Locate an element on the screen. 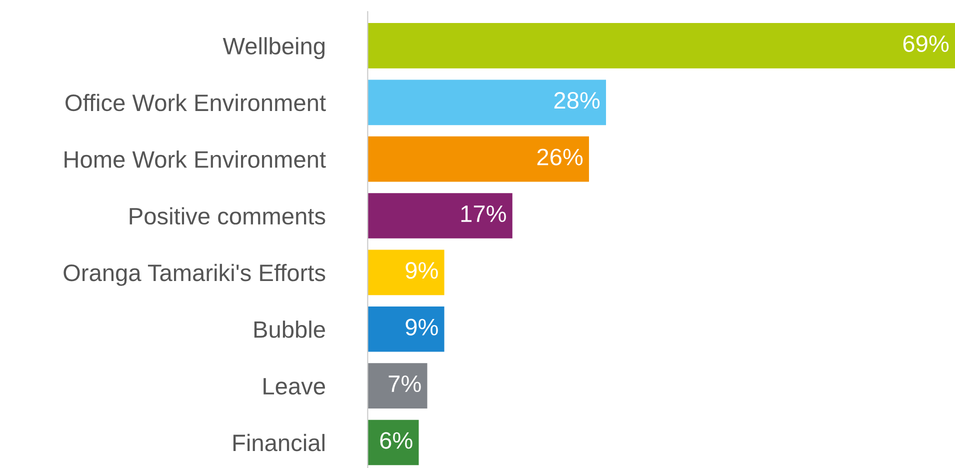 The height and width of the screenshot is (468, 955). y-tick-label: Positive comments is located at coordinates (228, 216).